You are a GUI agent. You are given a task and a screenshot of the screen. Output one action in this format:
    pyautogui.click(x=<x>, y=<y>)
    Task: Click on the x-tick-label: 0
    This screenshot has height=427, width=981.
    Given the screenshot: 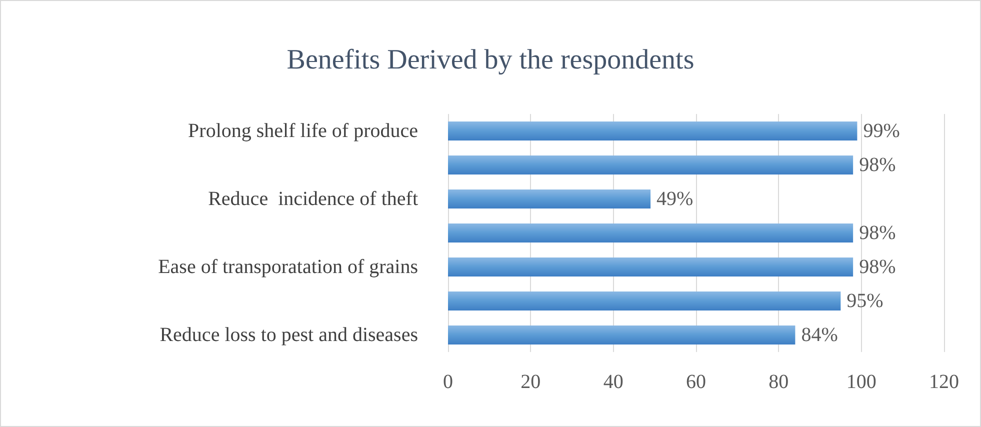 What is the action you would take?
    pyautogui.click(x=448, y=382)
    